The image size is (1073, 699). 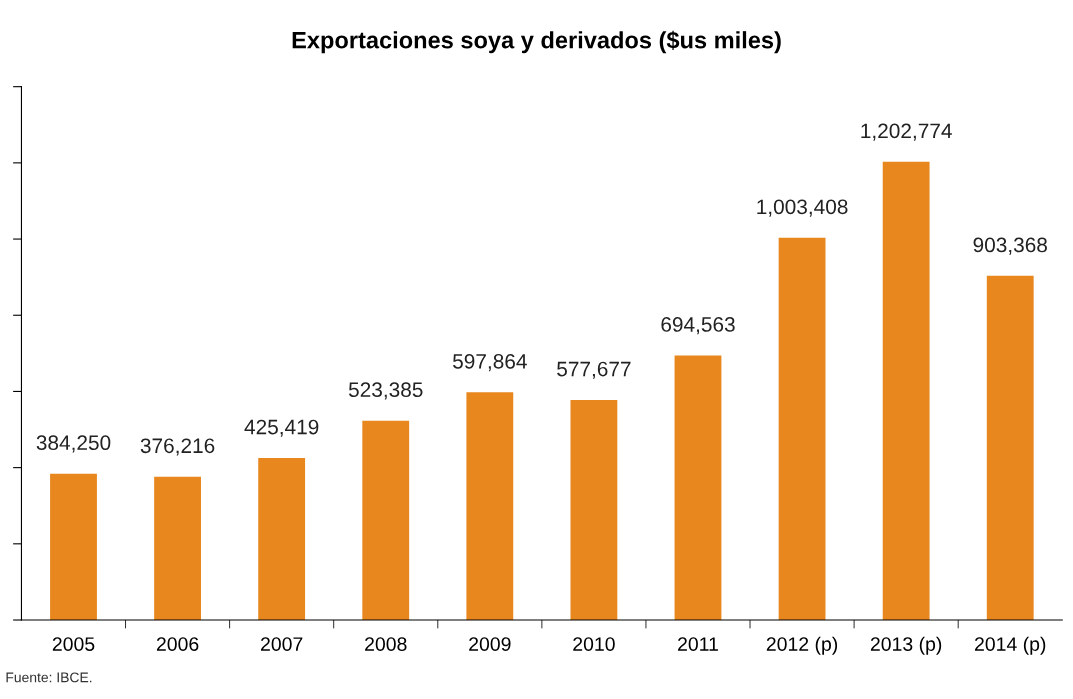 What do you see at coordinates (906, 132) in the screenshot?
I see `data-label: 1,202,774` at bounding box center [906, 132].